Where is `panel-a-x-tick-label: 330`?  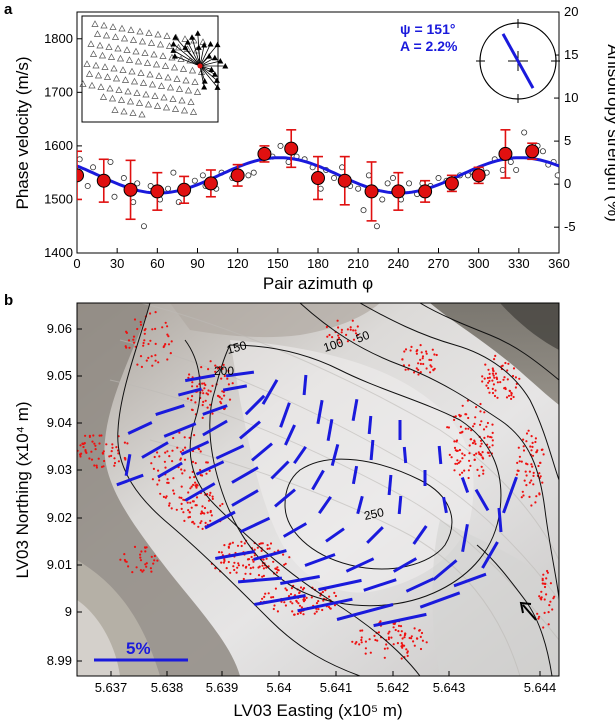
panel-a-x-tick-label: 330 is located at coordinates (519, 263).